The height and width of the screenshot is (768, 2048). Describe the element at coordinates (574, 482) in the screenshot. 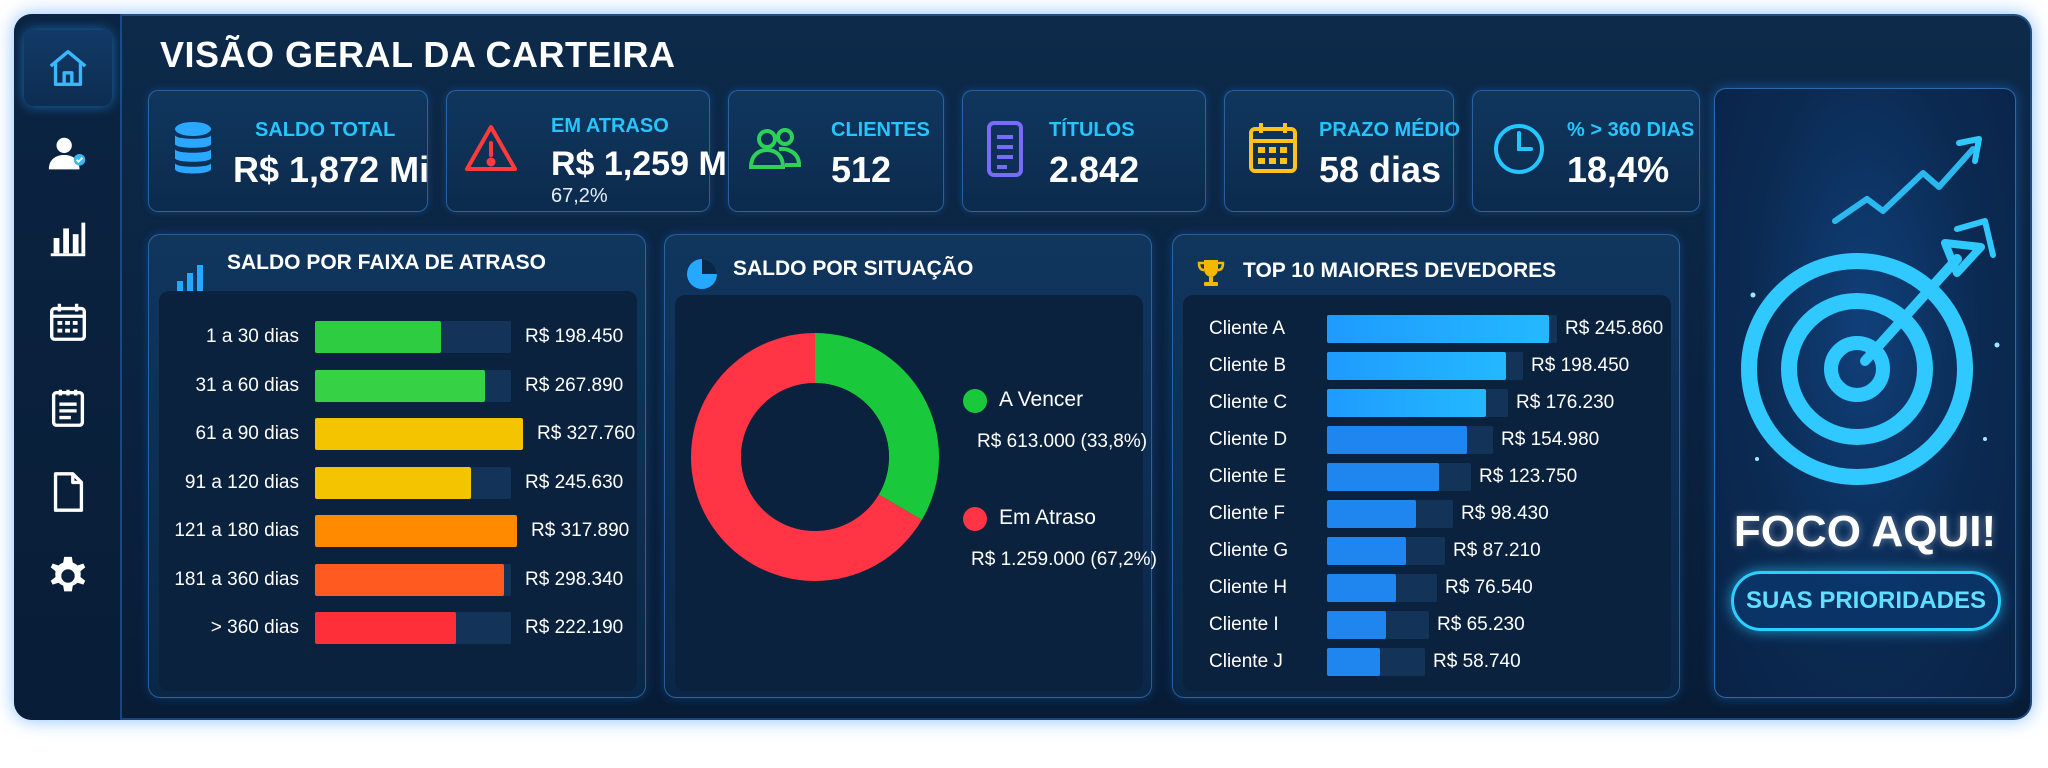

I see `aging-row-value: R$ 245.630` at that location.